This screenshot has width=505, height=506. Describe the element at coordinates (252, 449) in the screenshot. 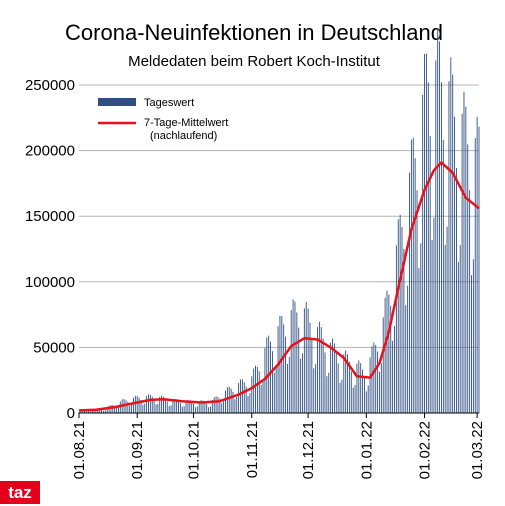

I see `x-tick-label: 01.11.21` at that location.